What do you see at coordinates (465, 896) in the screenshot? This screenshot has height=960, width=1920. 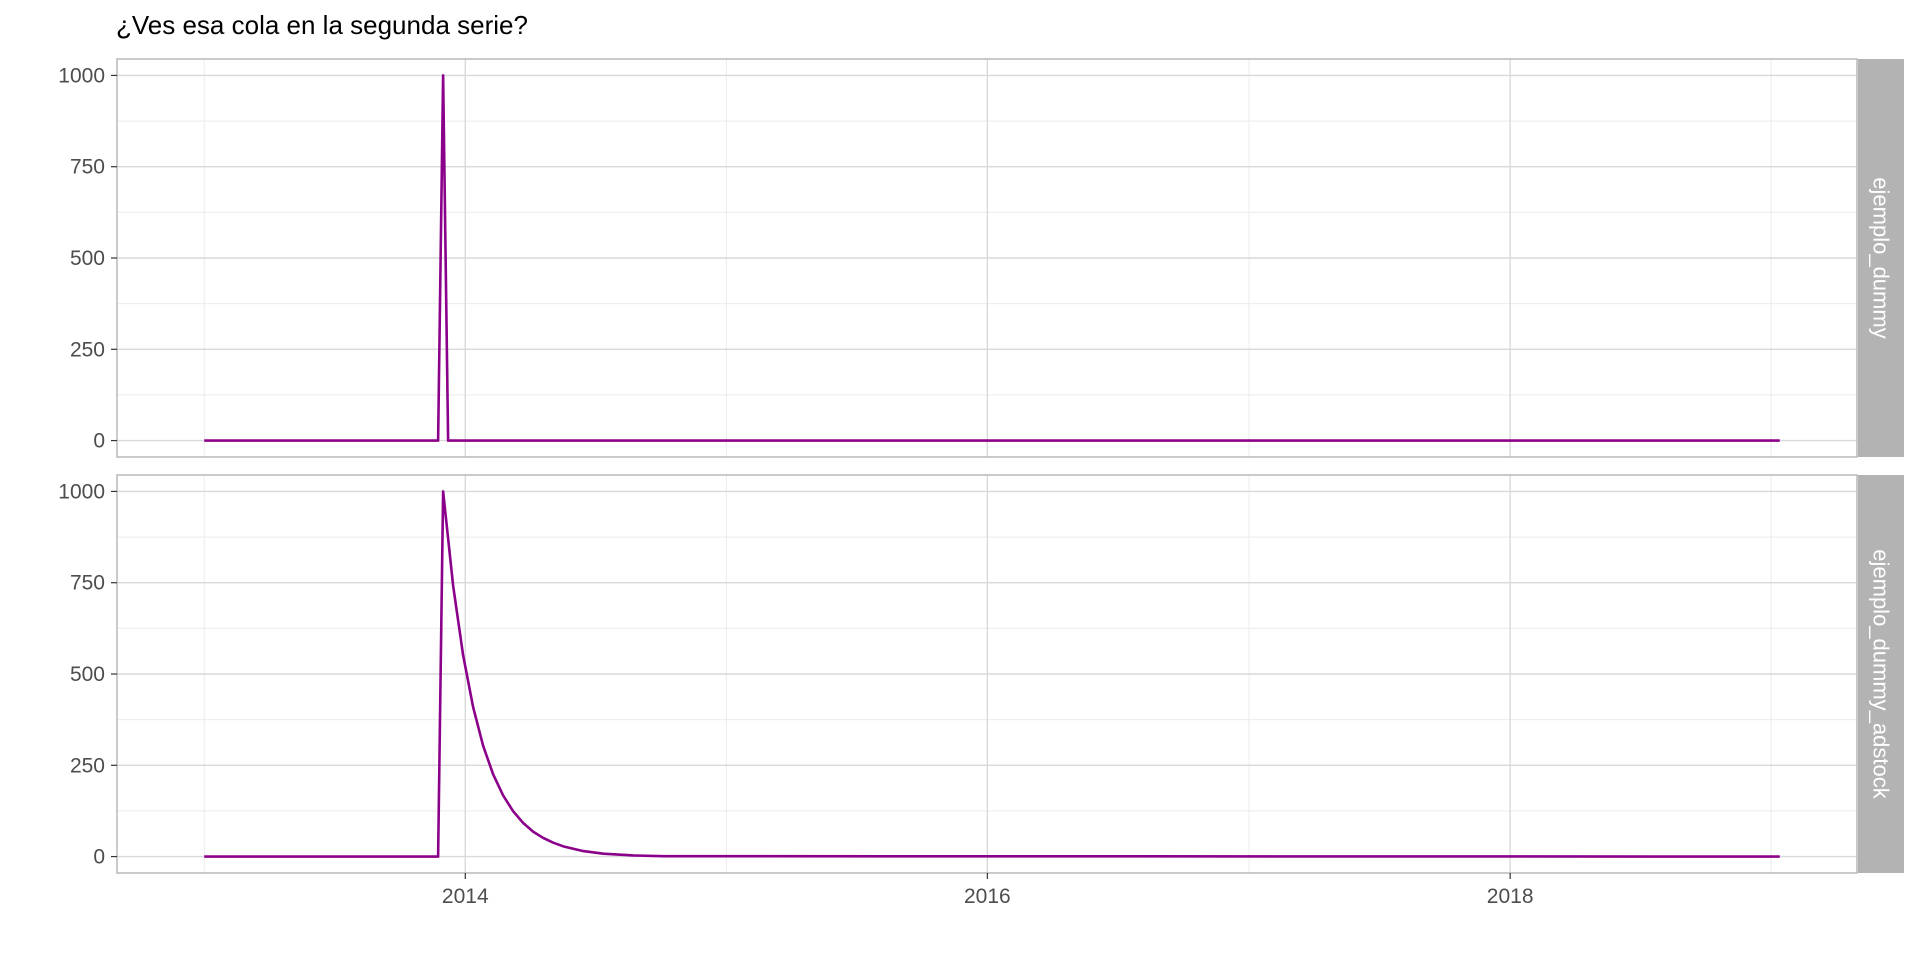 I see `x-tick-label: 2014` at bounding box center [465, 896].